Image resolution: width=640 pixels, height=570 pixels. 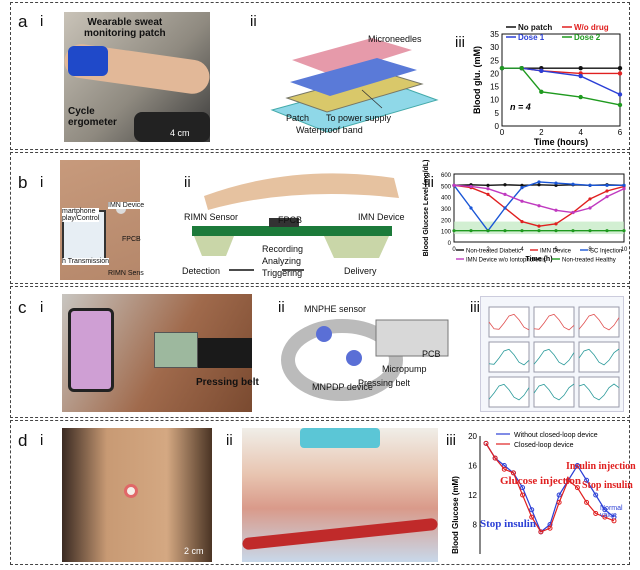 I want to click on power-label: To power supply, so click(x=359, y=118).